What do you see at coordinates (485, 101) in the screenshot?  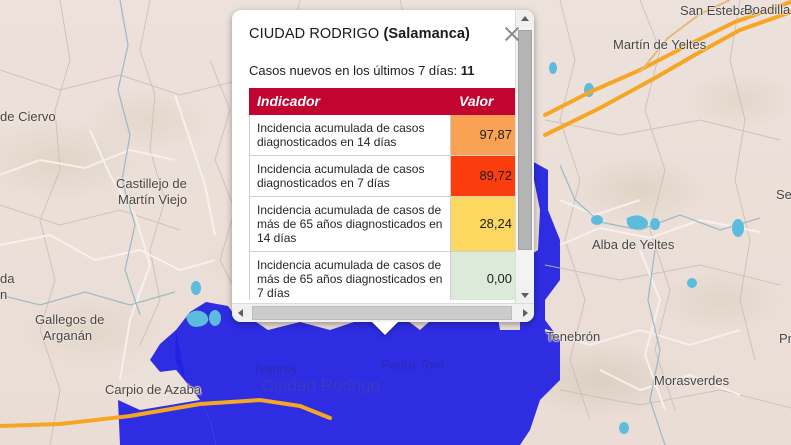 I see `table-header-valor: Valor` at bounding box center [485, 101].